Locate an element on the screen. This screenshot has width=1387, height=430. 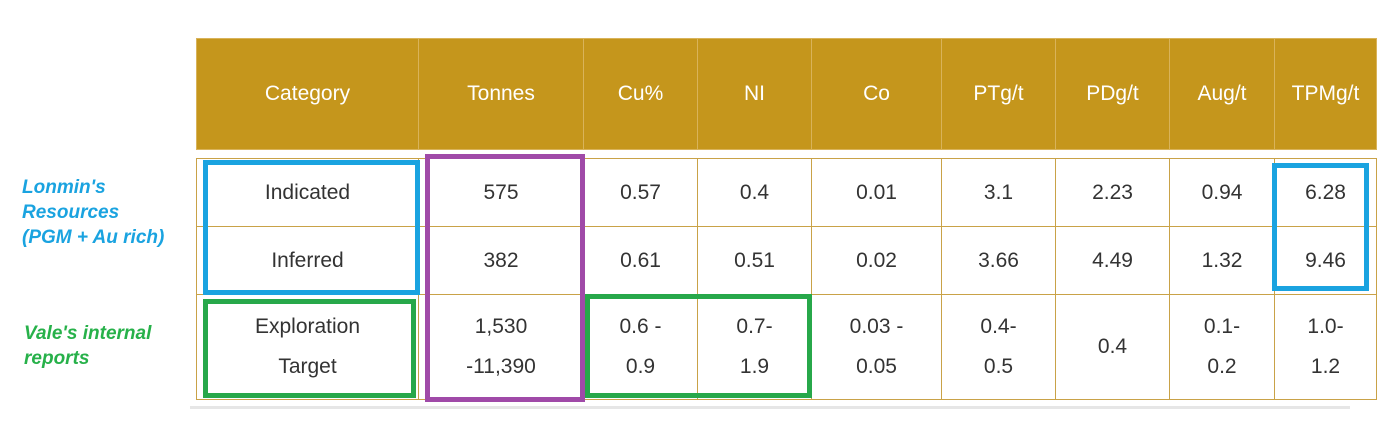
cell-ni: 0.4 is located at coordinates (754, 192).